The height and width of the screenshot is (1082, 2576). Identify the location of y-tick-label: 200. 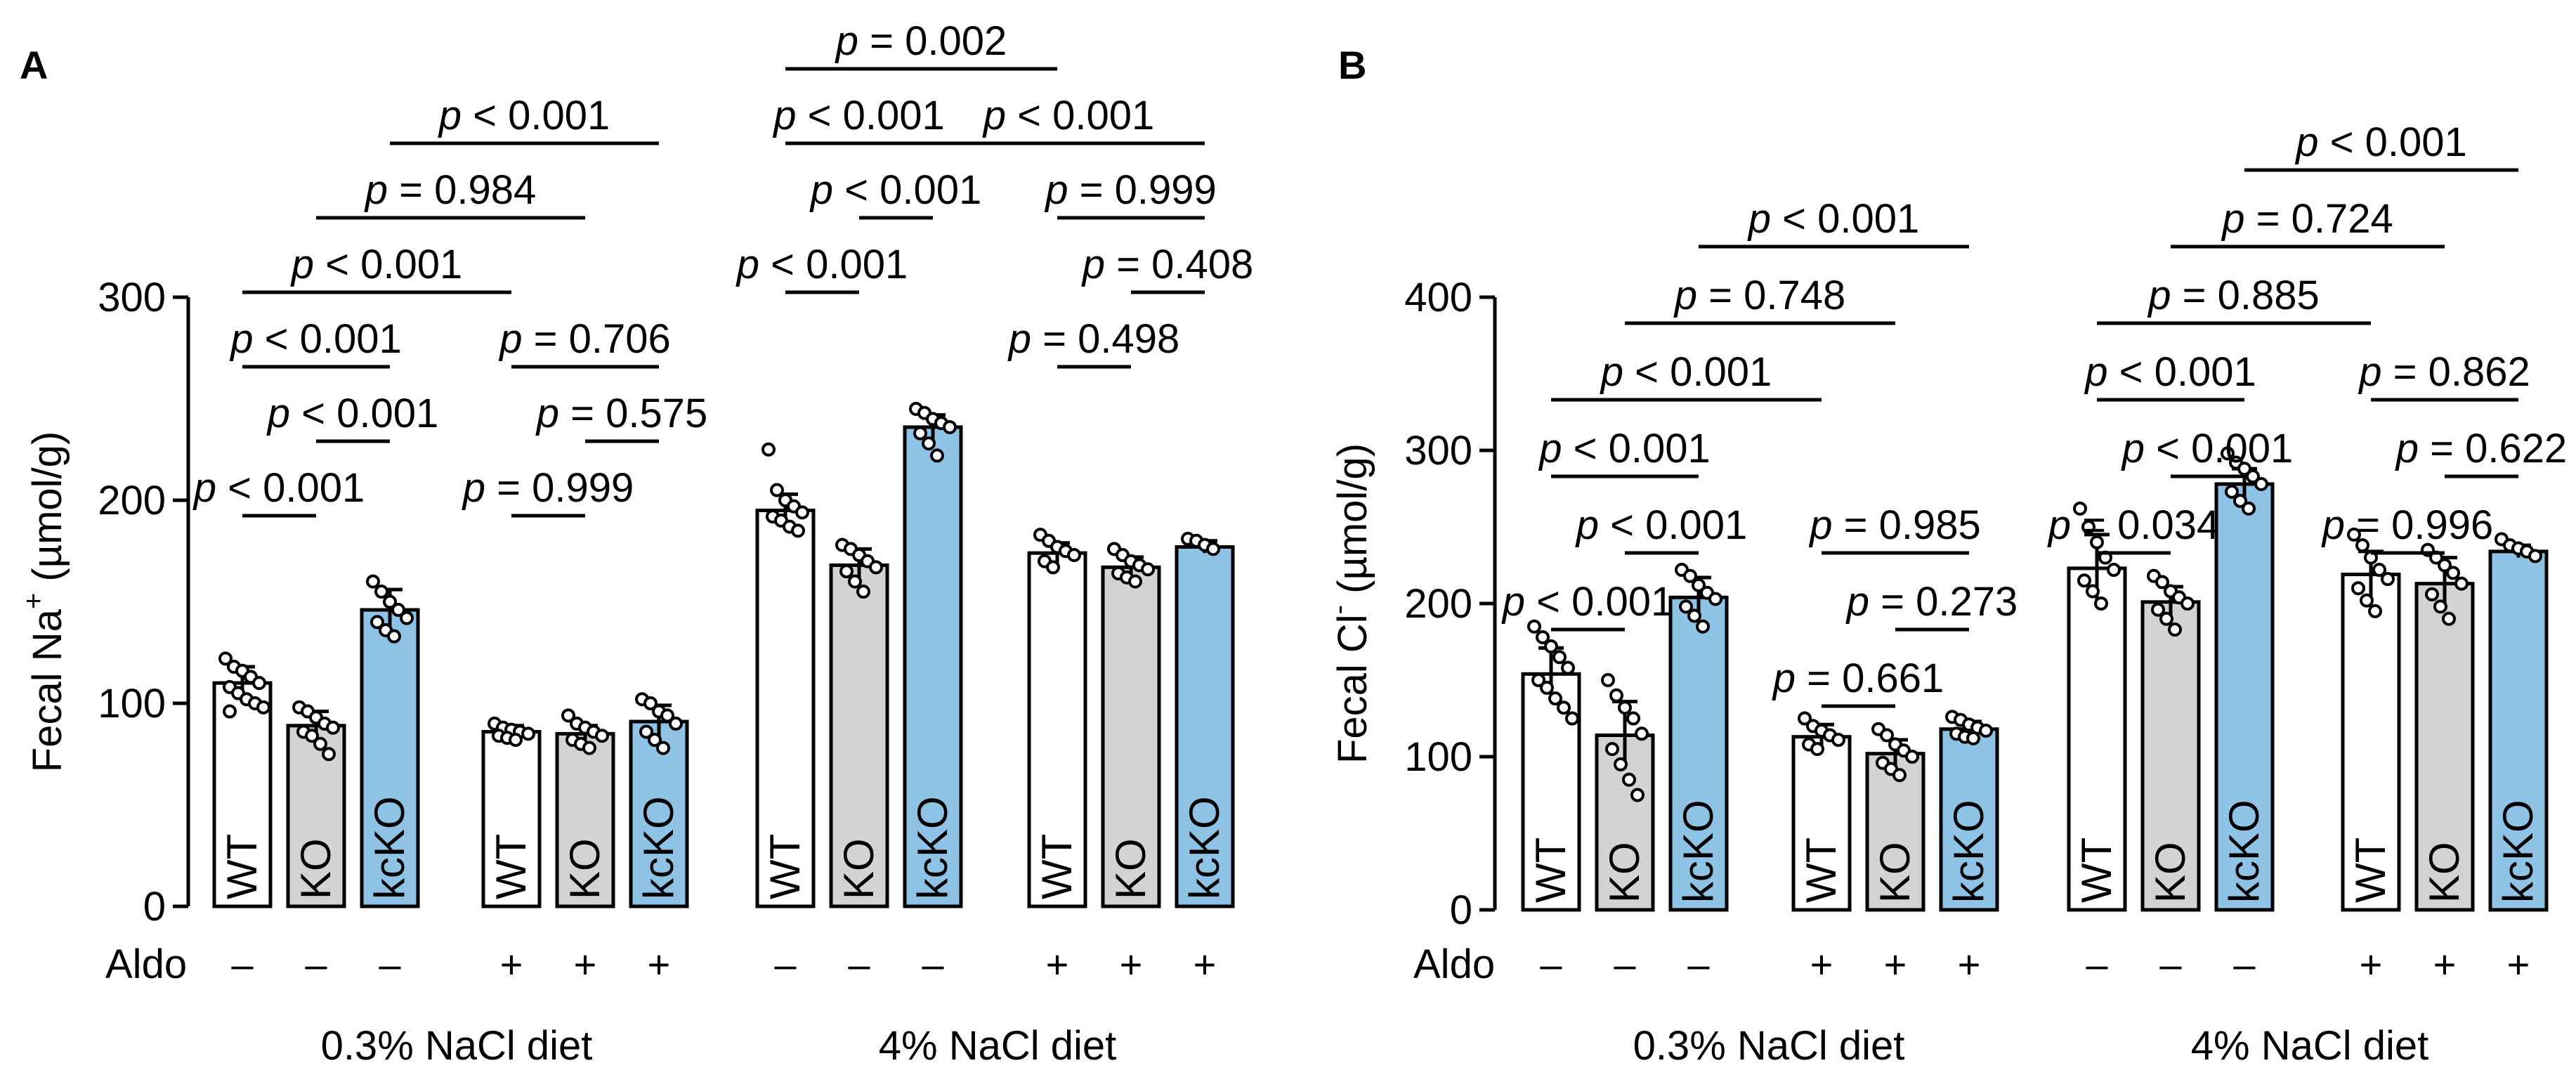
(132, 500).